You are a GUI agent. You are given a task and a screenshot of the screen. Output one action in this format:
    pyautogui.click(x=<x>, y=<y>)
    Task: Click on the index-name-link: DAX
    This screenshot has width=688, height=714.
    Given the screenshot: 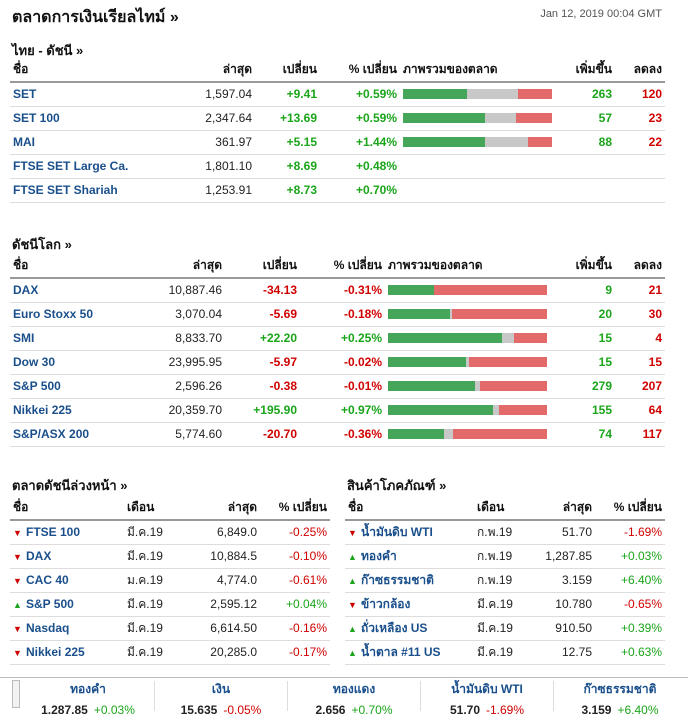 What is the action you would take?
    pyautogui.click(x=75, y=290)
    